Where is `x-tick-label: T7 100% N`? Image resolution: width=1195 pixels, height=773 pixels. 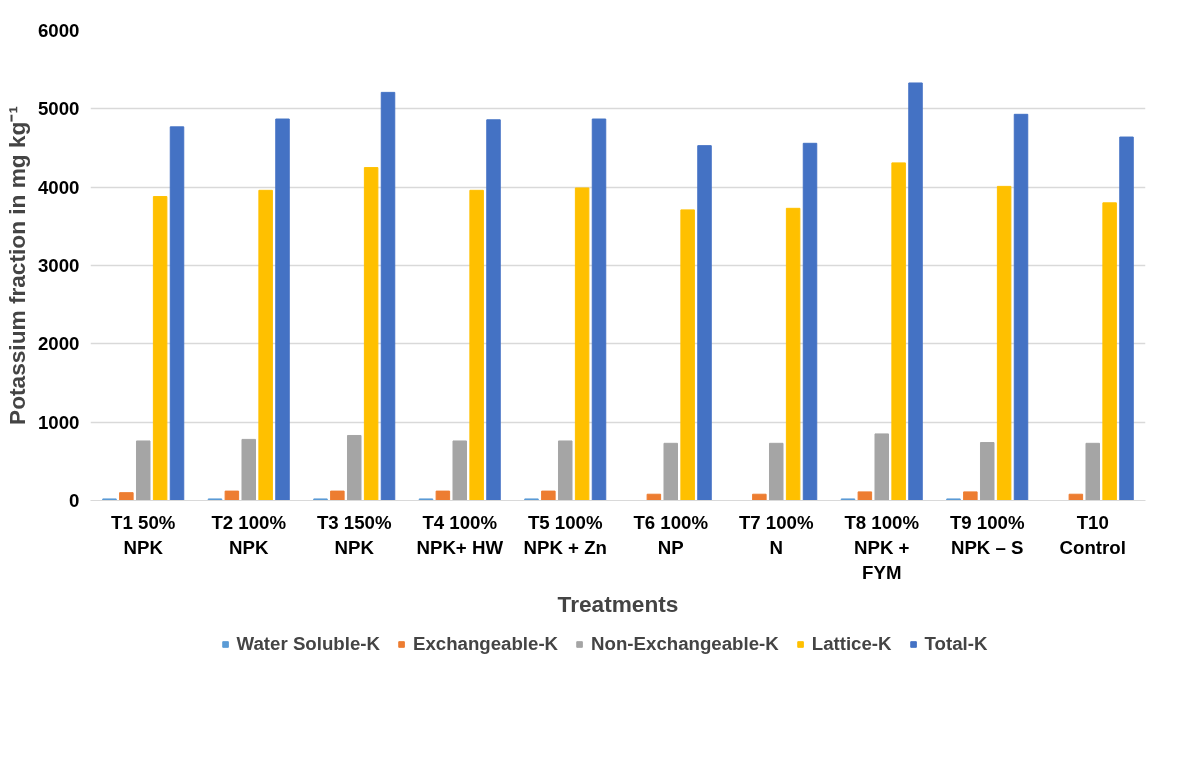
x-tick-label: T7 100% N is located at coordinates (776, 534).